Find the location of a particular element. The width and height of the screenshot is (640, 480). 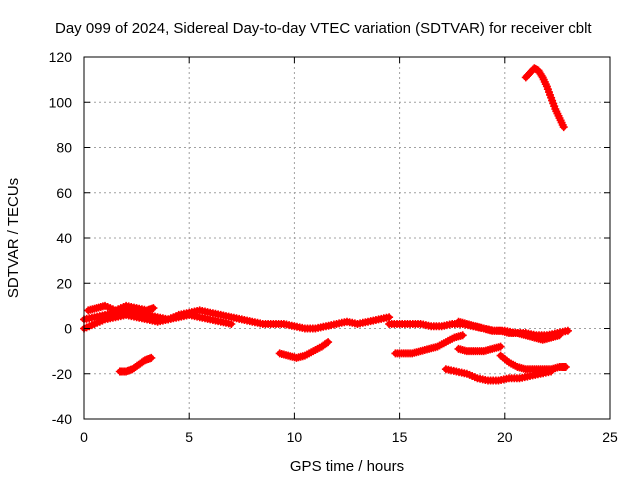

y-tick-label: 0 is located at coordinates (68, 329).